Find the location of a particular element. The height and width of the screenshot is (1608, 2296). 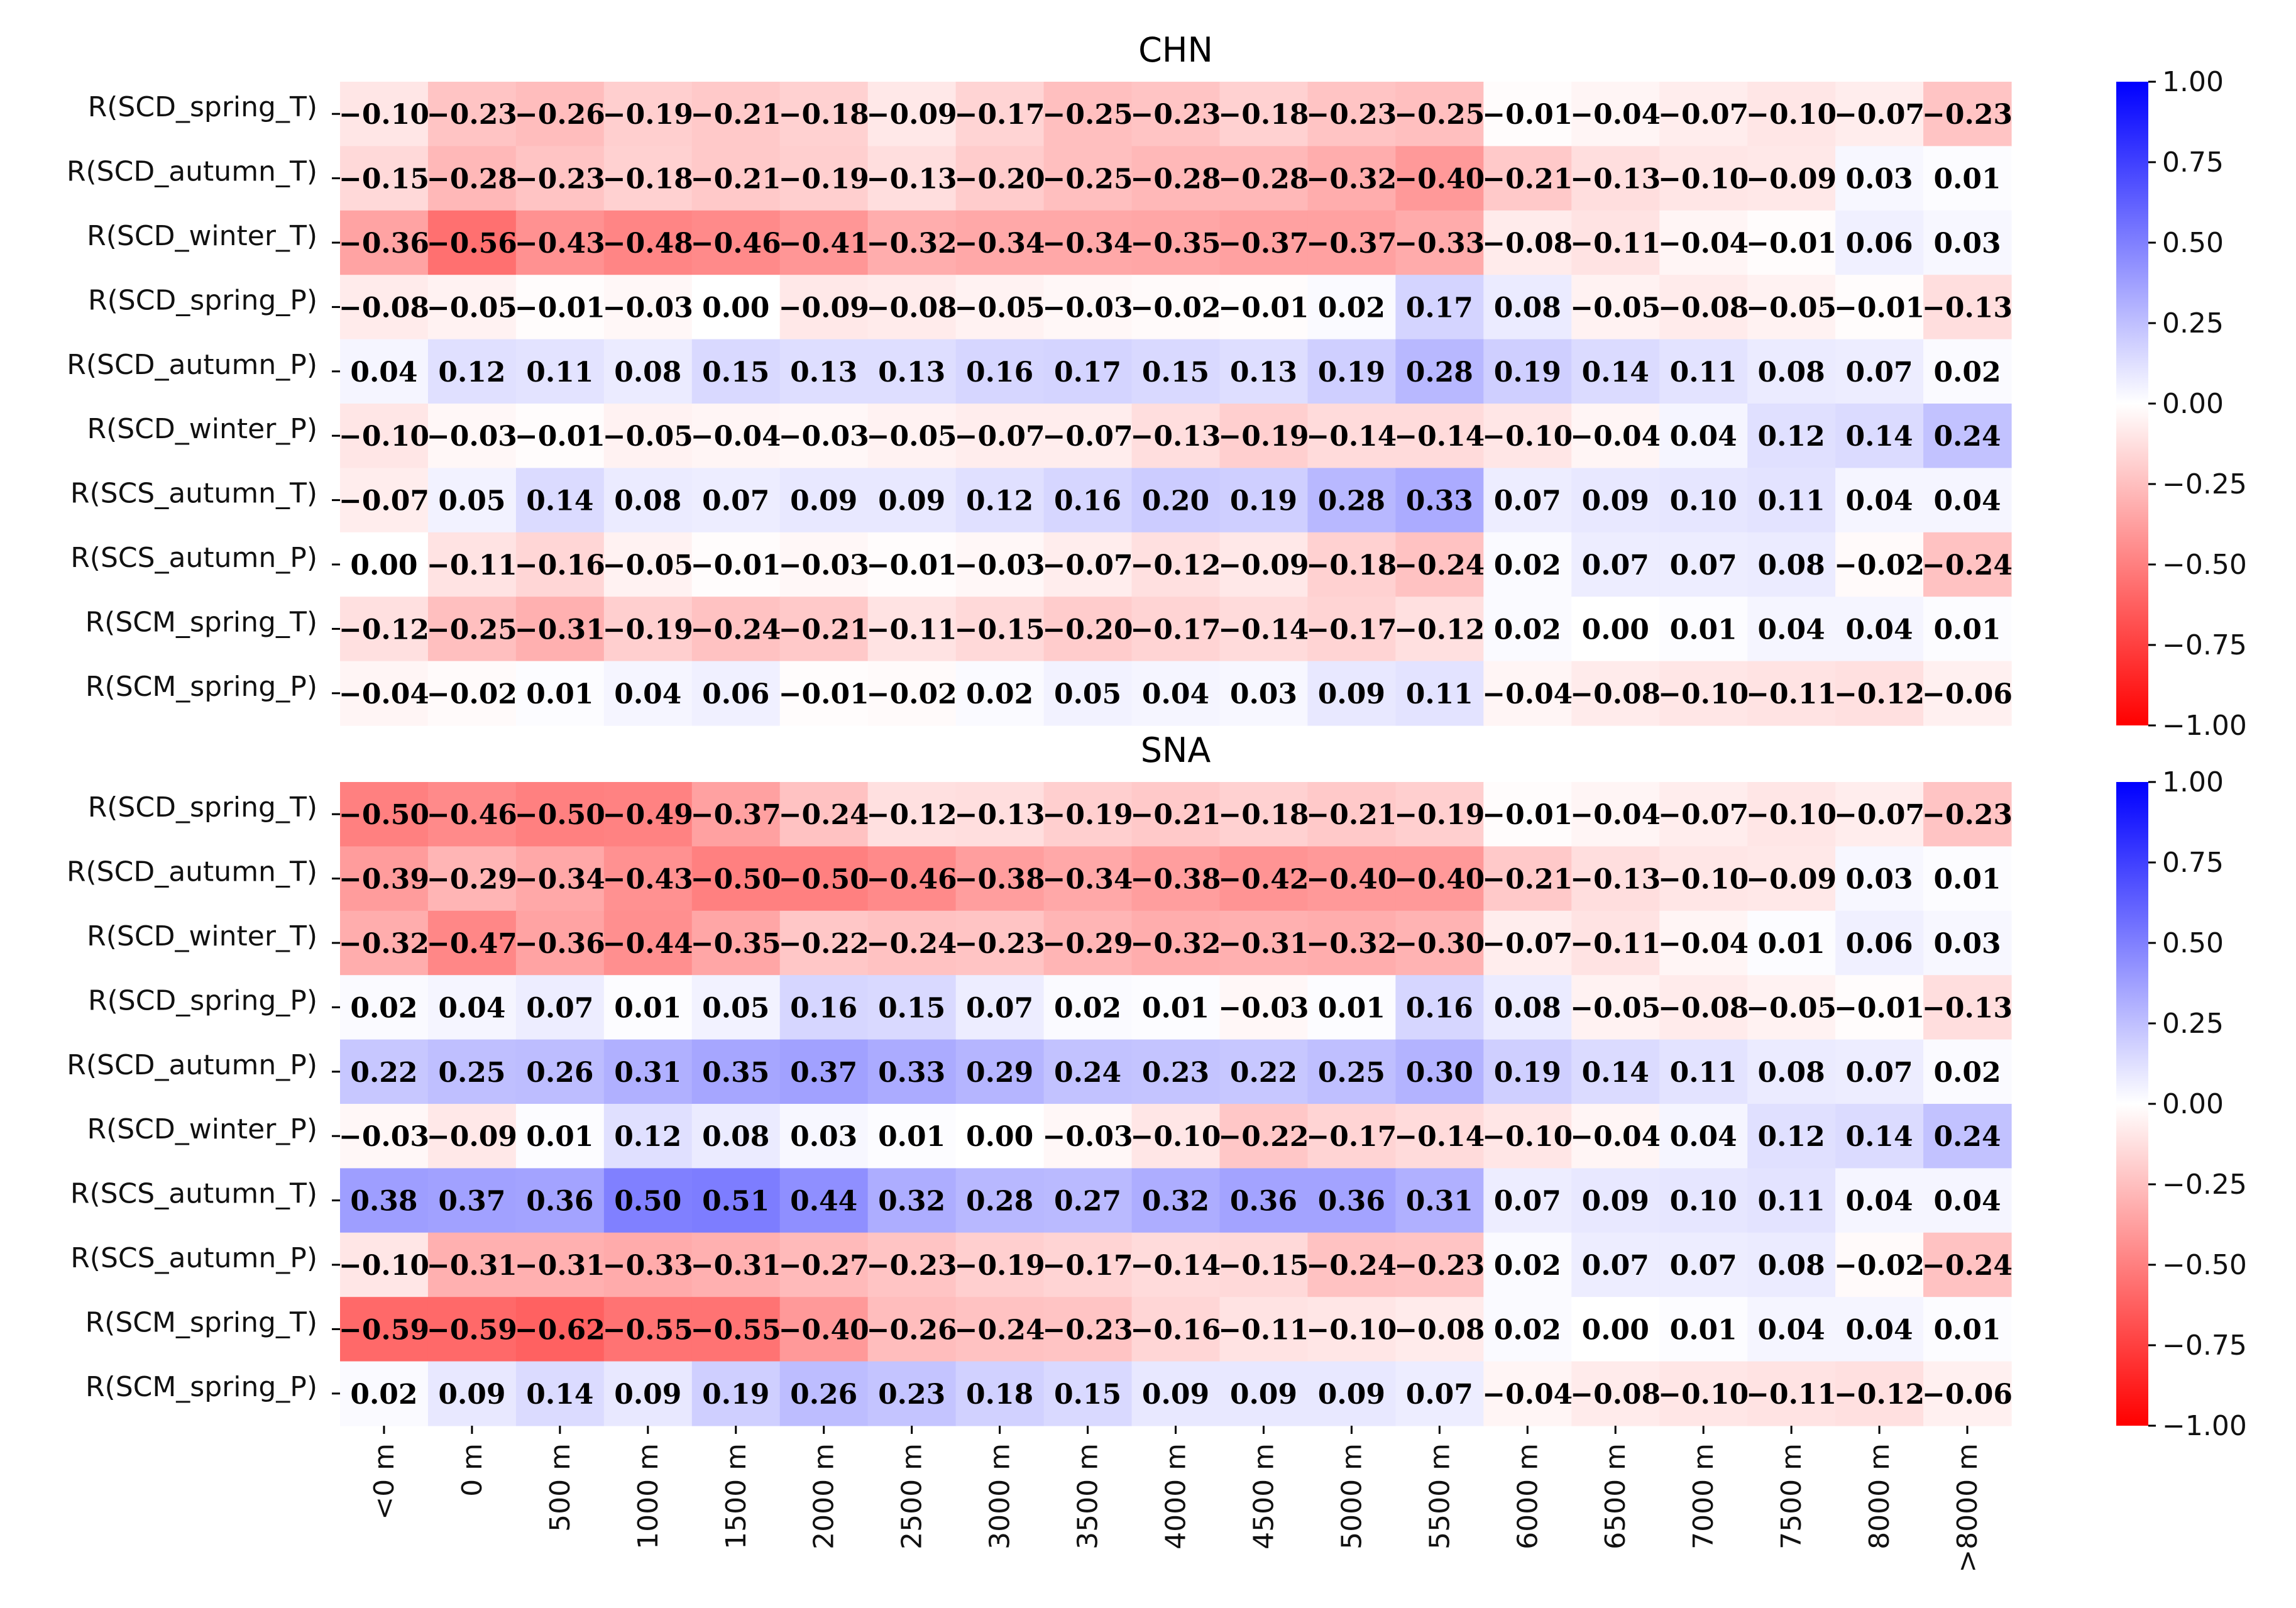

colorbar-tick-label: 0.75 is located at coordinates (2193, 863).